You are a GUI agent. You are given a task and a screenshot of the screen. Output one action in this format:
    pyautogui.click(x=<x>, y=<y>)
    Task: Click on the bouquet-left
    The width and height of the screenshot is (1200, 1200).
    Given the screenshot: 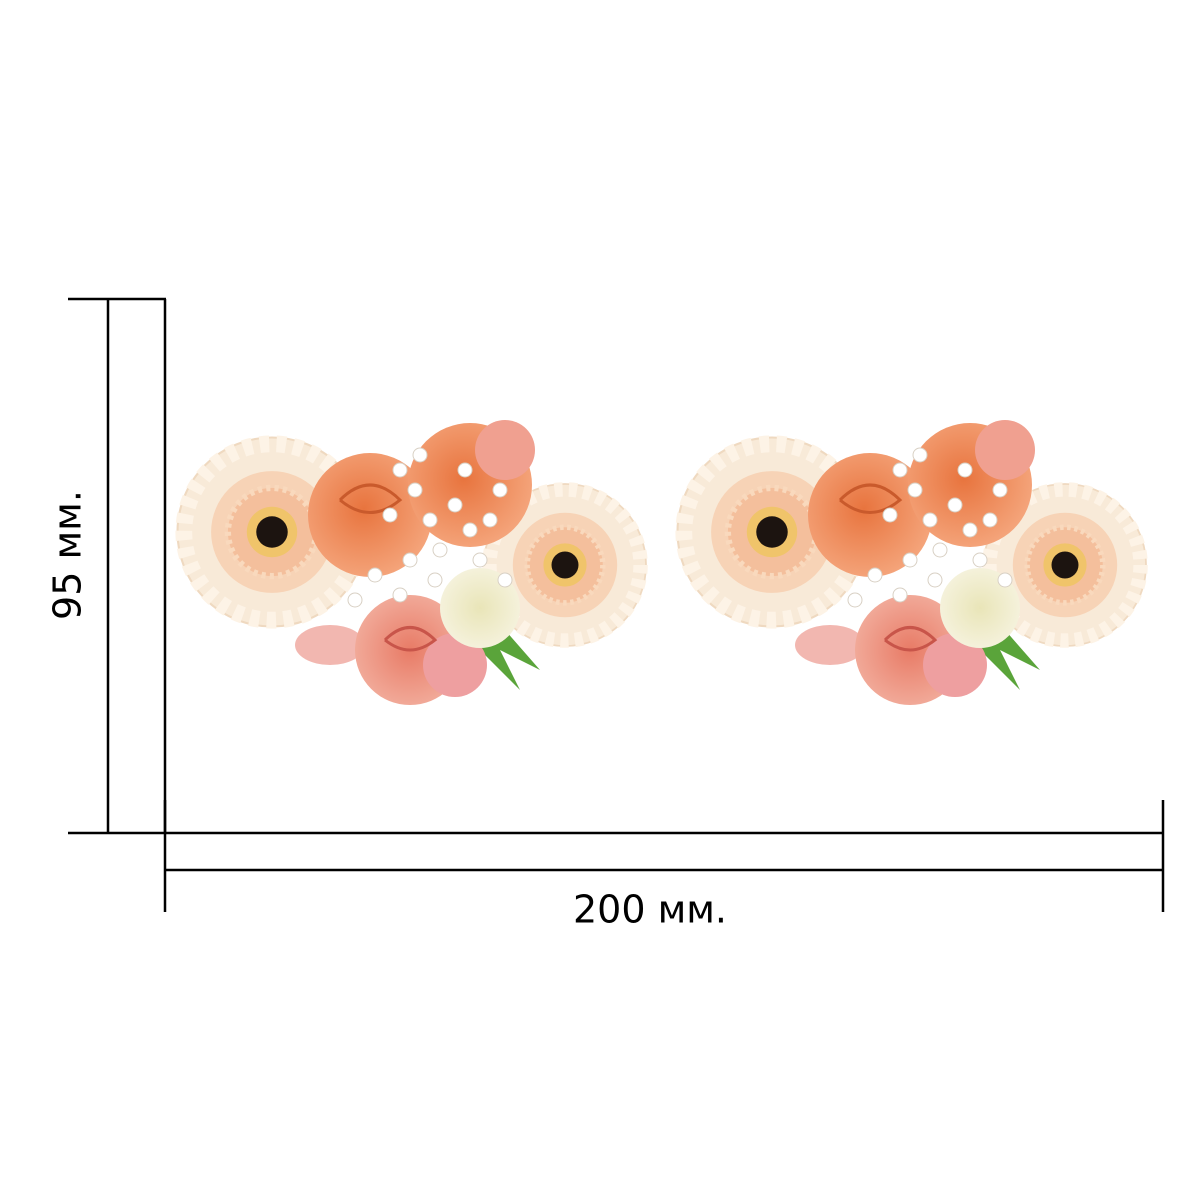 What is the action you would take?
    pyautogui.click(x=412, y=562)
    